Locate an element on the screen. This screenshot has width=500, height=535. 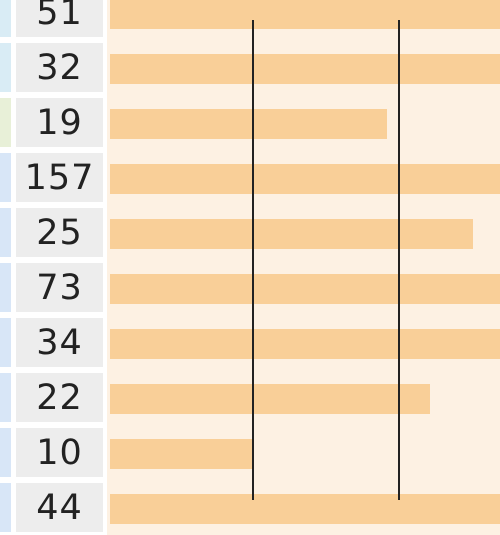
table-row: 157 is located at coordinates (250, 177).